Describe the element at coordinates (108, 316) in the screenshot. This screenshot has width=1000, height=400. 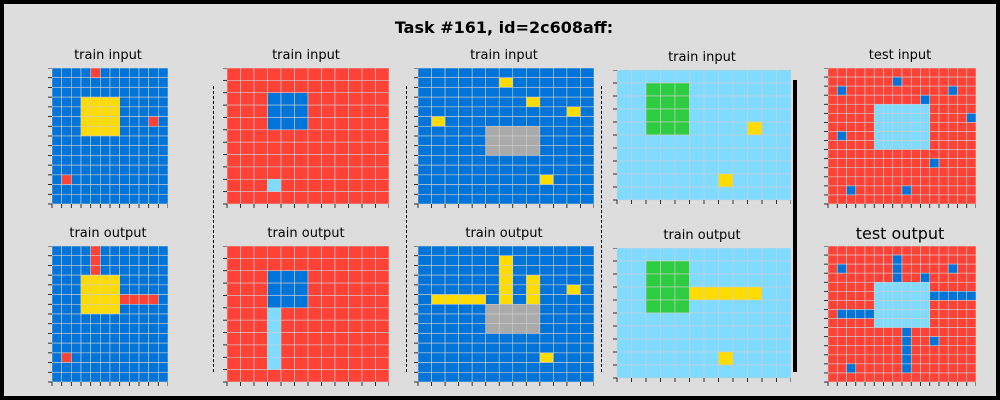
I see `pair-1-output-grid` at that location.